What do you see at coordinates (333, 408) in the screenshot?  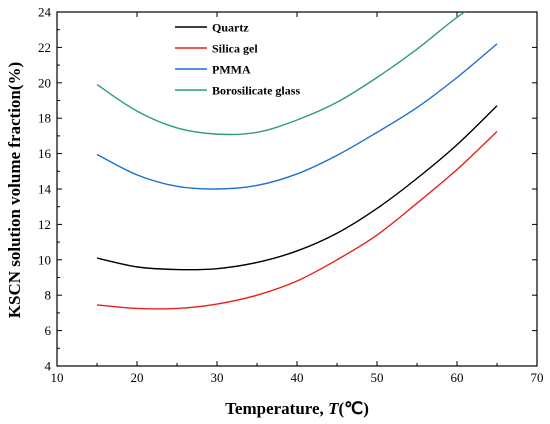 I see `x-axis-title-var: T` at bounding box center [333, 408].